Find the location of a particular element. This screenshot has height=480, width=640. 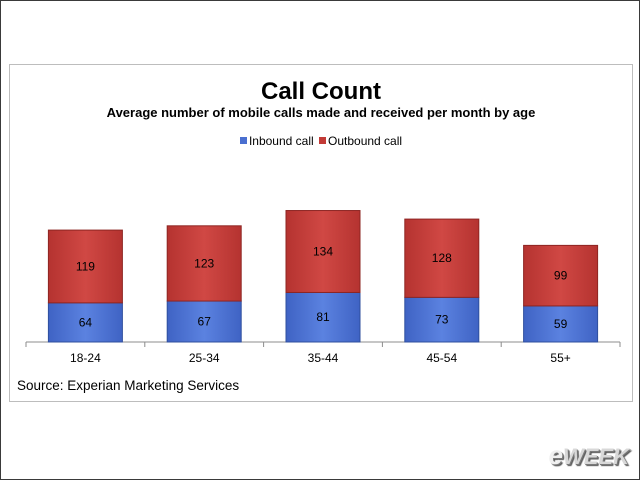

legend-item-inbound: Inbound call is located at coordinates (276, 141).